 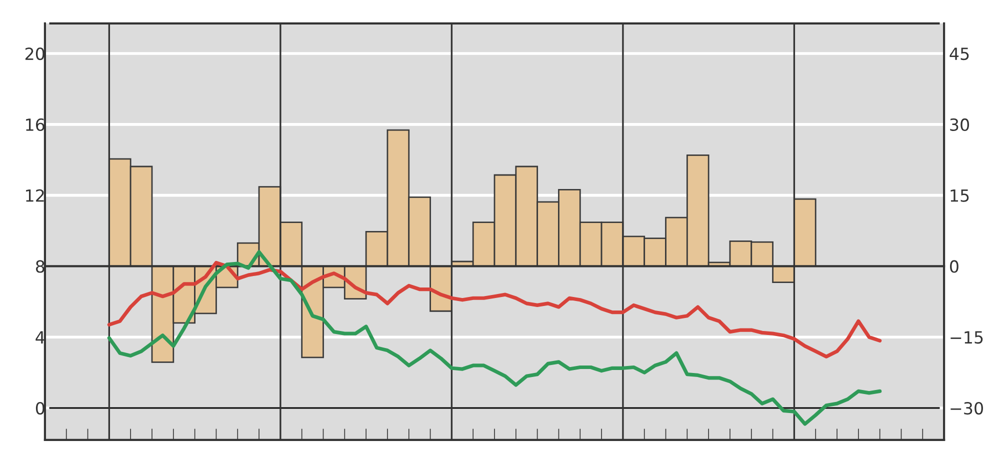 I want to click on y-tick-label: −30, so click(x=966, y=408).